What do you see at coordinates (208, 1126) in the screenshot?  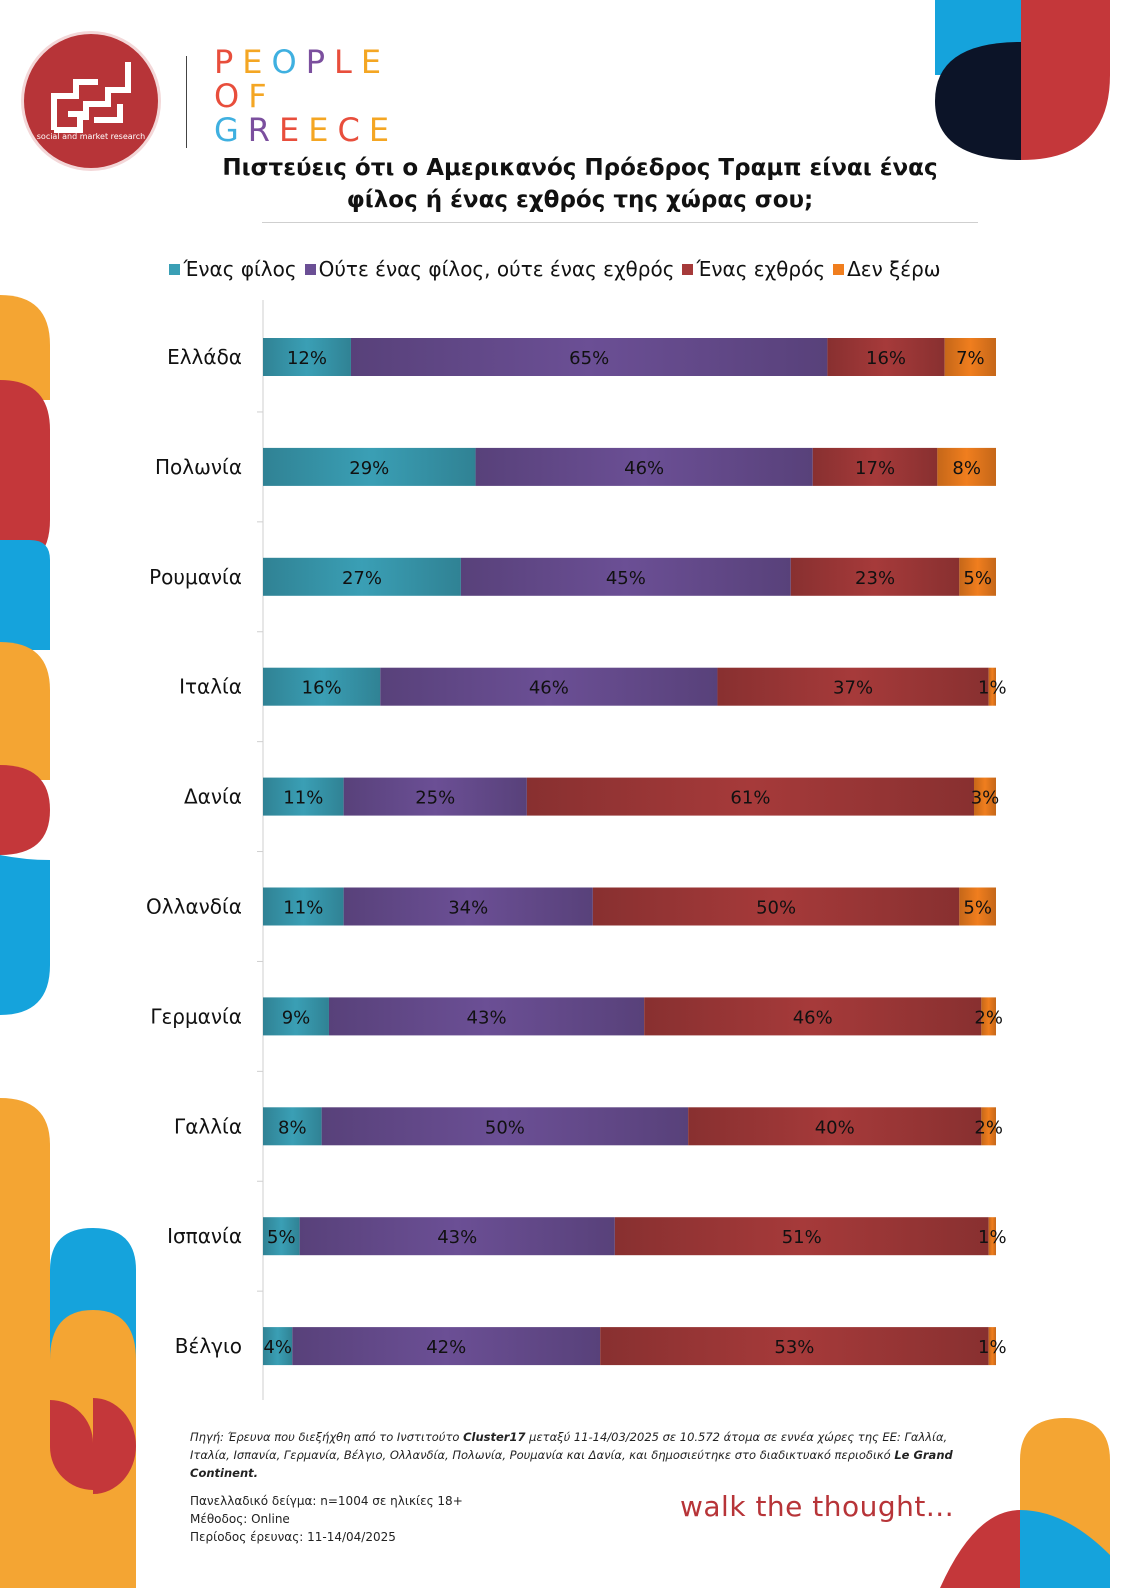 I see `category-label: Γαλλία` at bounding box center [208, 1126].